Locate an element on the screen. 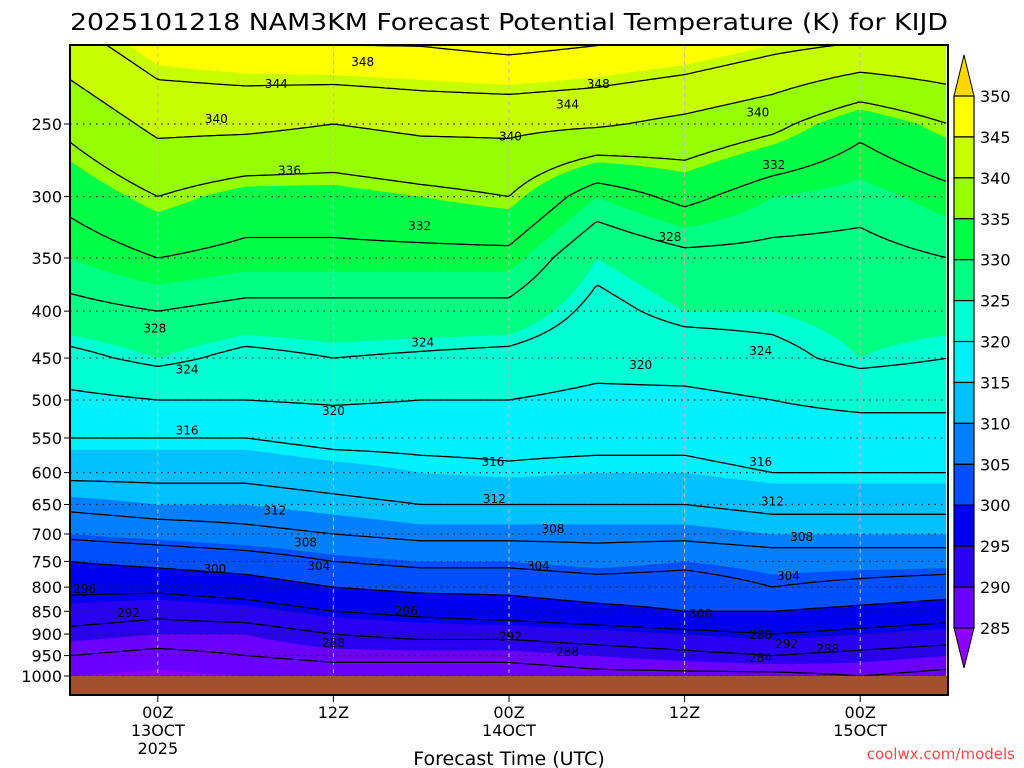 Image resolution: width=1024 pixels, height=768 pixels. colorbar-triangle-above is located at coordinates (964, 75).